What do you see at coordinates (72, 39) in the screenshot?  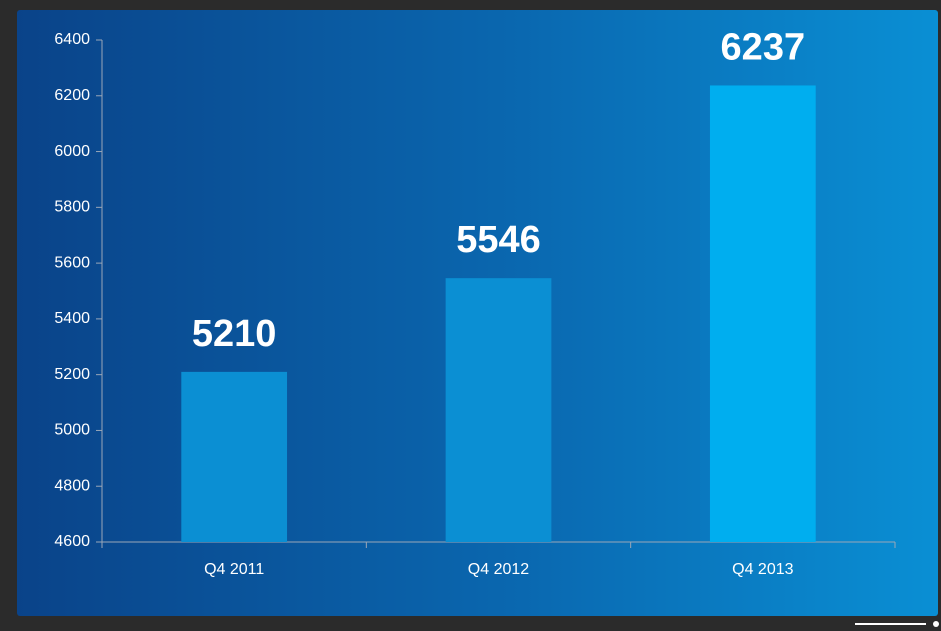 I see `y-tick-label: 6400` at bounding box center [72, 39].